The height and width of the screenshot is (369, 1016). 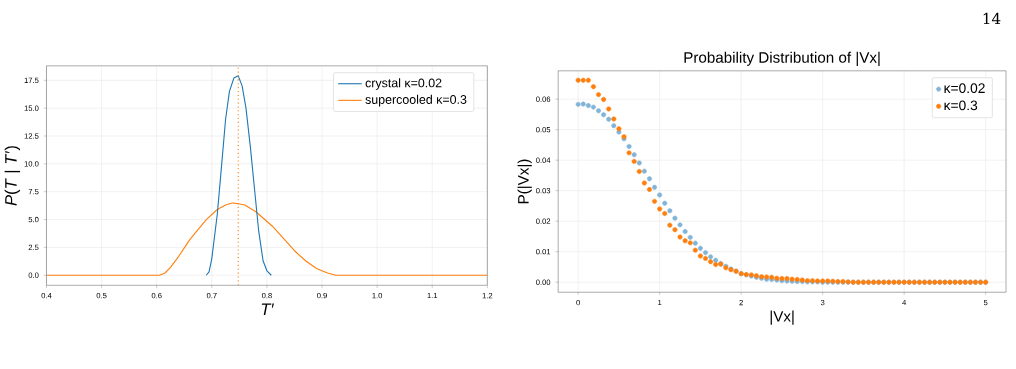 What do you see at coordinates (782, 58) in the screenshot?
I see `chart-title: Probability Distribution of |Vx|` at bounding box center [782, 58].